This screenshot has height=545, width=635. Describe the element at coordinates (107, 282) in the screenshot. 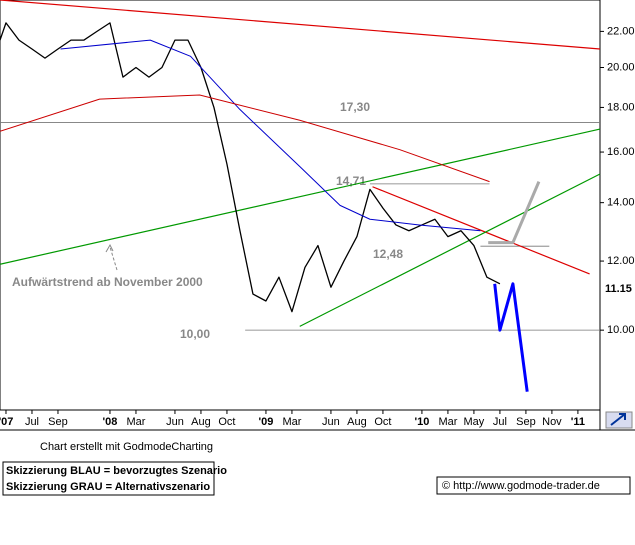

I see `trend-annotation: Aufwärtstrend ab November 2000` at that location.